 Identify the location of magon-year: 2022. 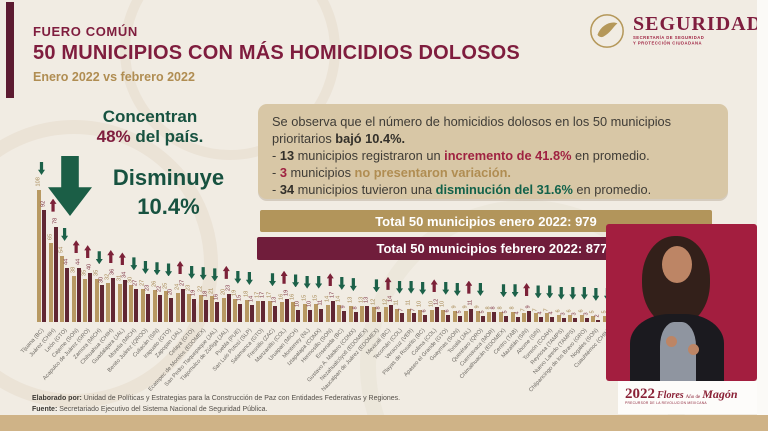
(640, 394).